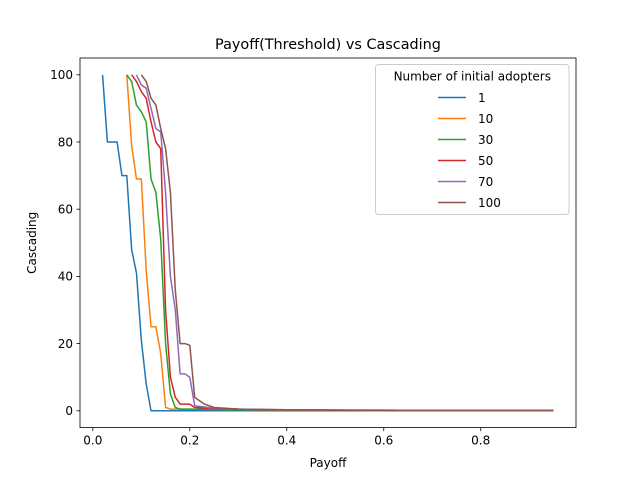 Image resolution: width=640 pixels, height=480 pixels. What do you see at coordinates (485, 119) in the screenshot?
I see `legend-label-10: 10` at bounding box center [485, 119].